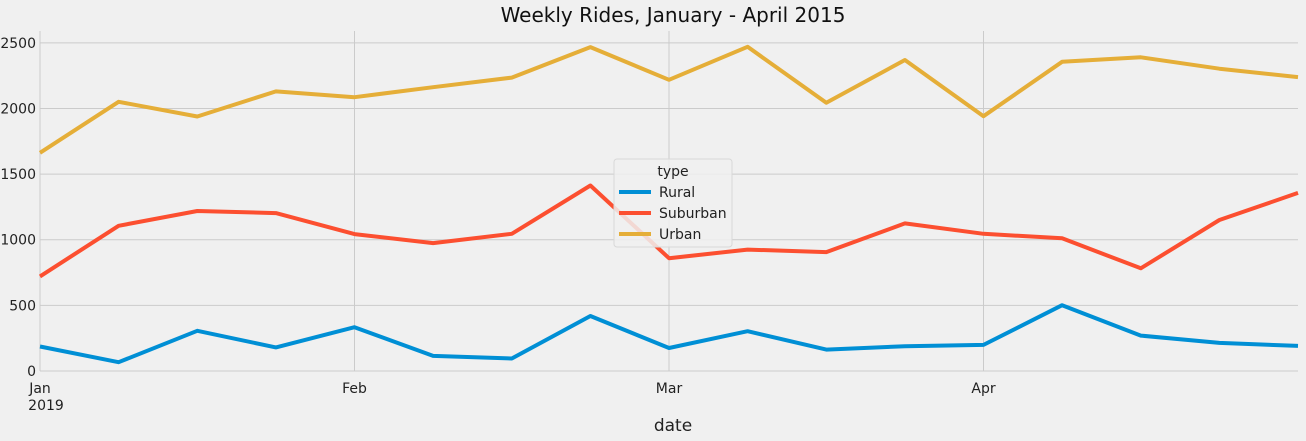  I want to click on legend-box, so click(673, 203).